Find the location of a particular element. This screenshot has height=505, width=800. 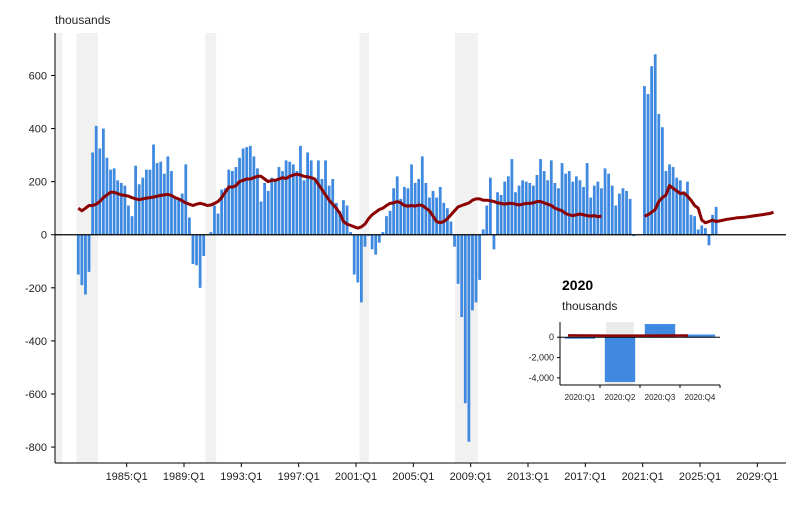

y-tick-label-5: 200 is located at coordinates (38, 183).